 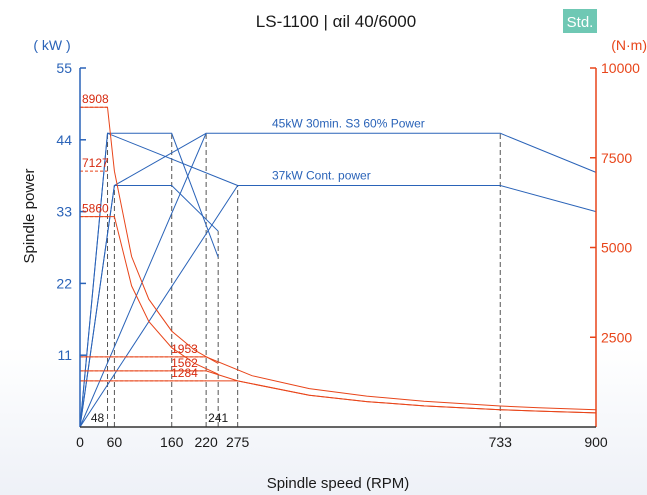 What do you see at coordinates (29, 215) in the screenshot?
I see `y-axis-label: Spindle power` at bounding box center [29, 215].